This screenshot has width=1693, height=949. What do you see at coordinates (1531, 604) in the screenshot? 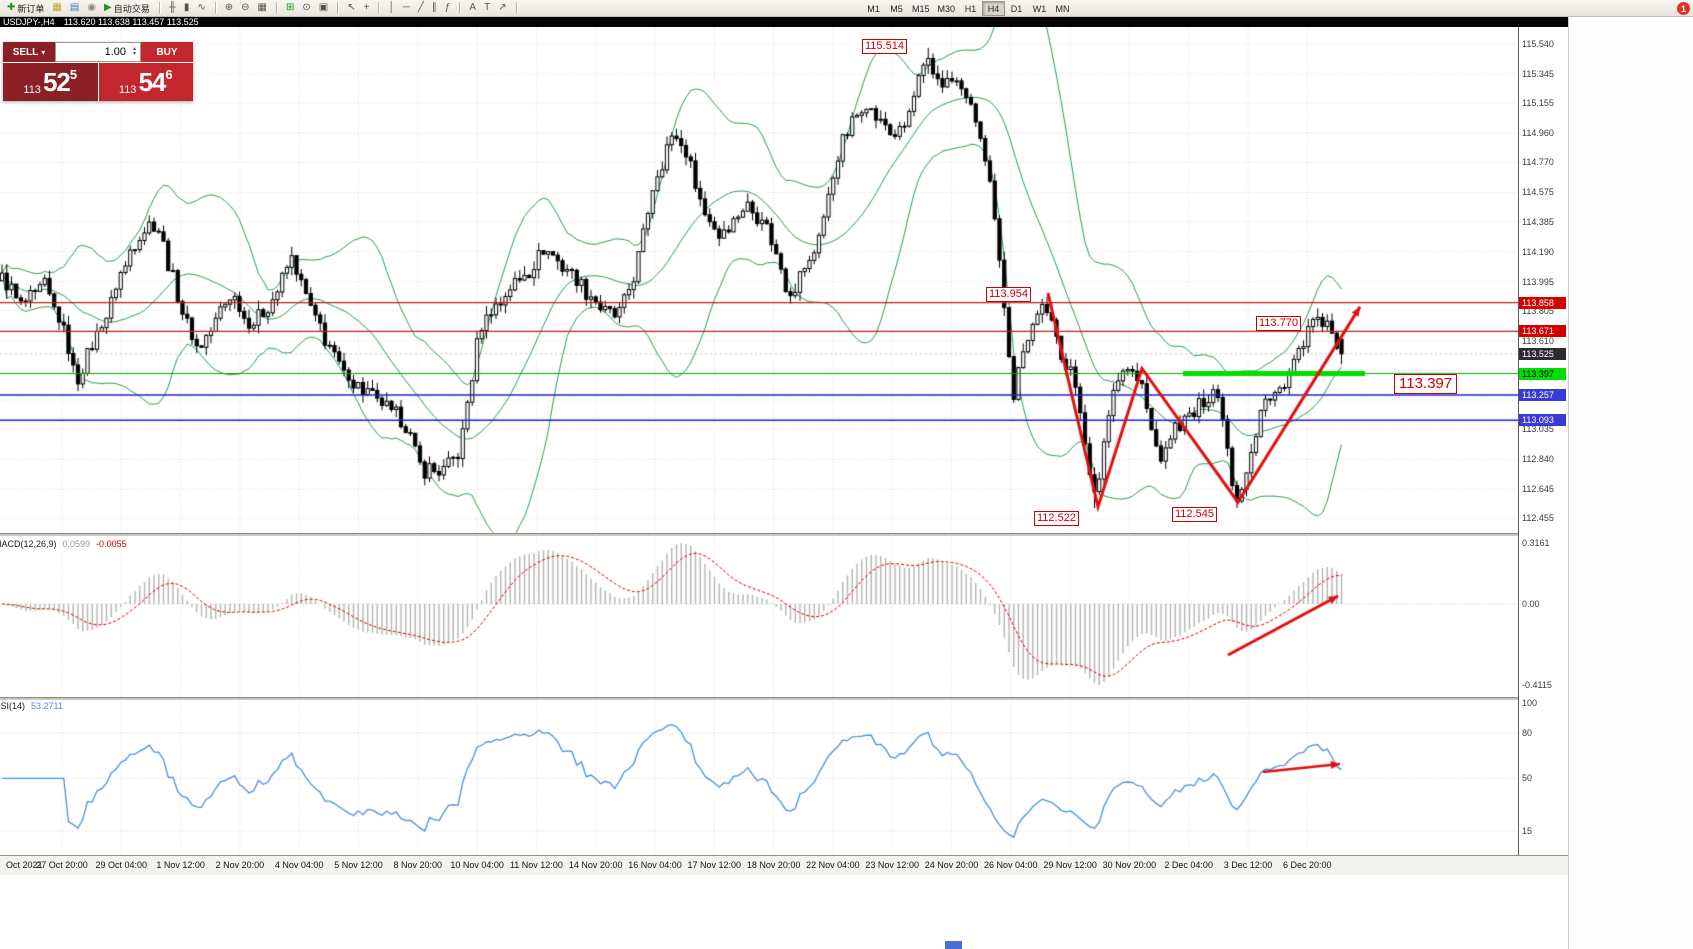
I see `macd-scale-label: 0.00` at bounding box center [1531, 604].